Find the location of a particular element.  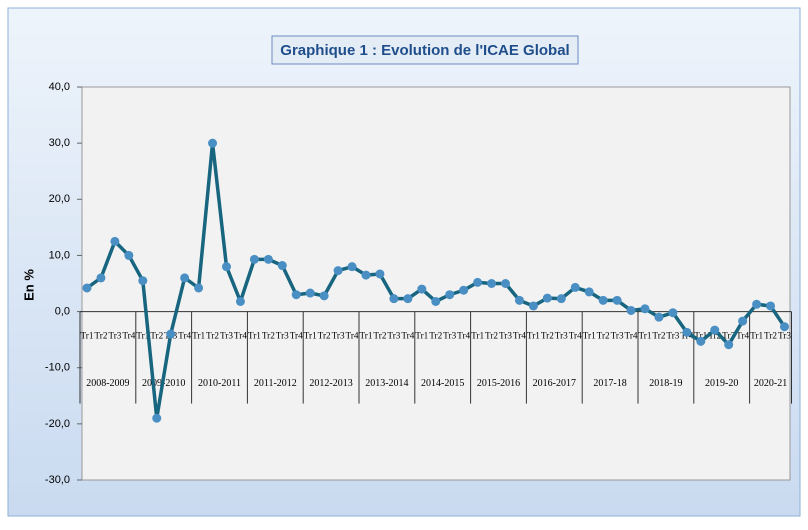

y-tick-label: 30,0 is located at coordinates (59, 143).